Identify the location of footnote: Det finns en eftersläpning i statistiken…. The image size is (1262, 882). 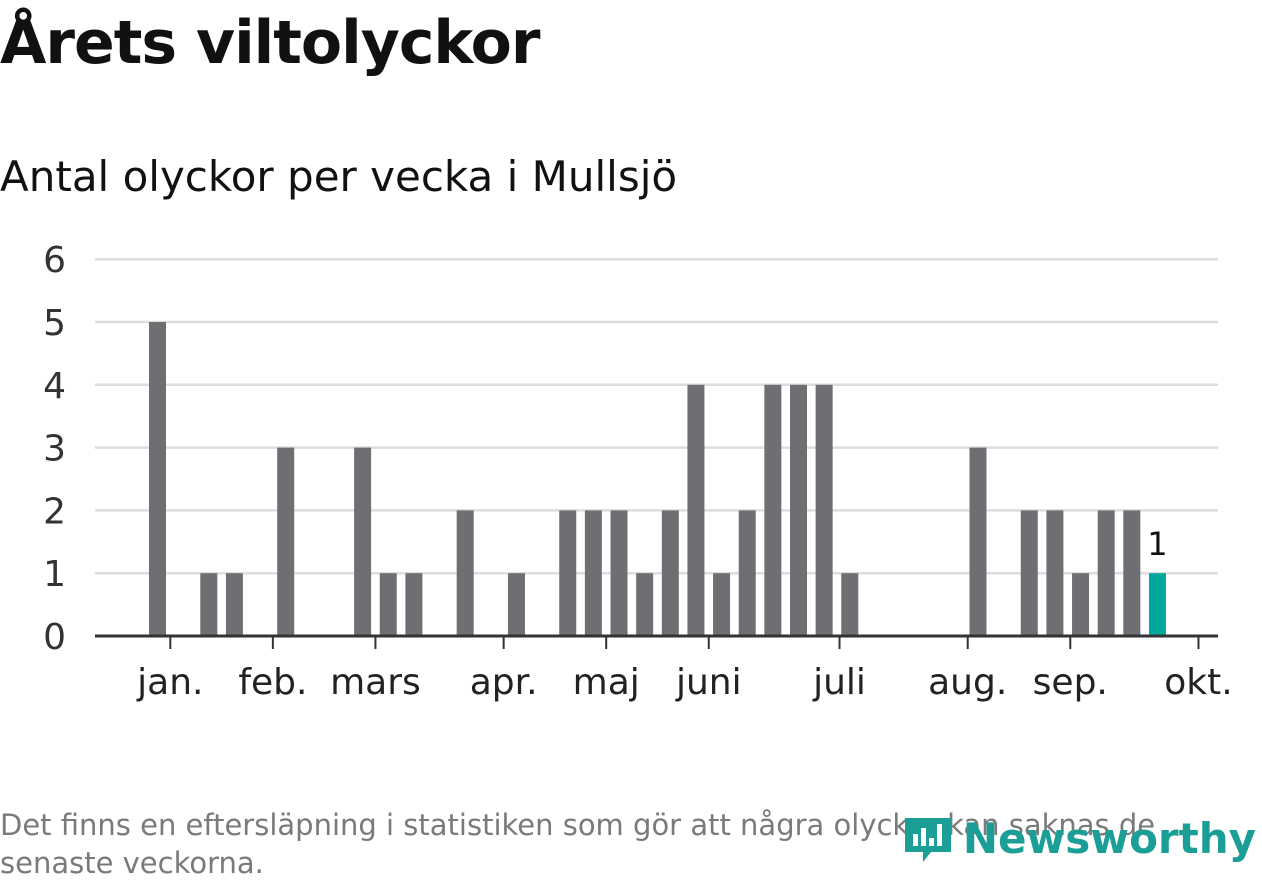
(578, 844).